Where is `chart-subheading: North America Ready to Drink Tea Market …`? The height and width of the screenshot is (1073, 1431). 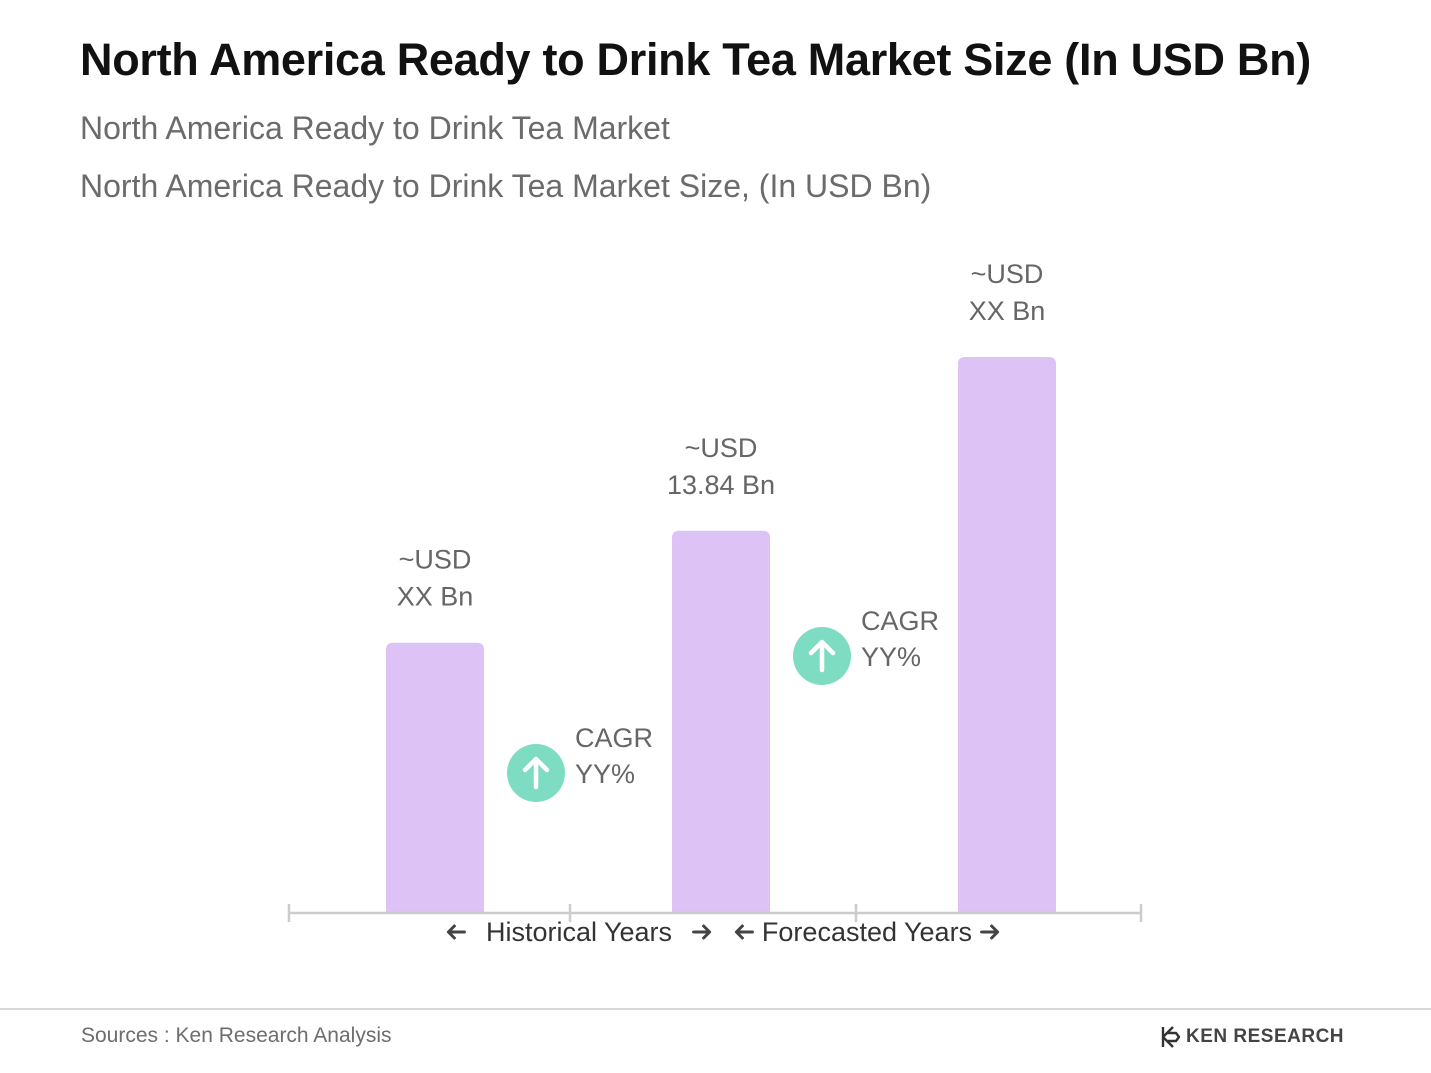
chart-subheading: North America Ready to Drink Tea Market … is located at coordinates (506, 186).